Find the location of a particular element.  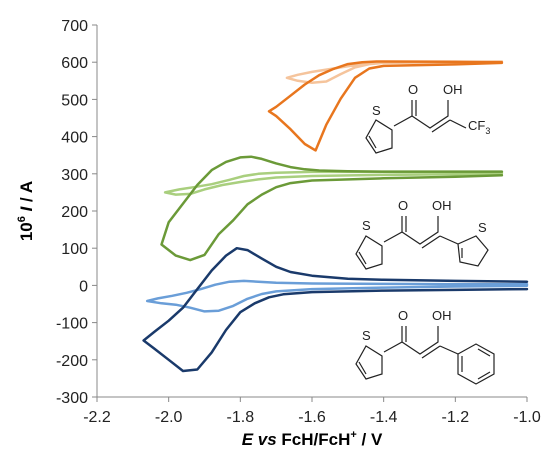

molecule-cf3-sub-label: 3 is located at coordinates (487, 131).